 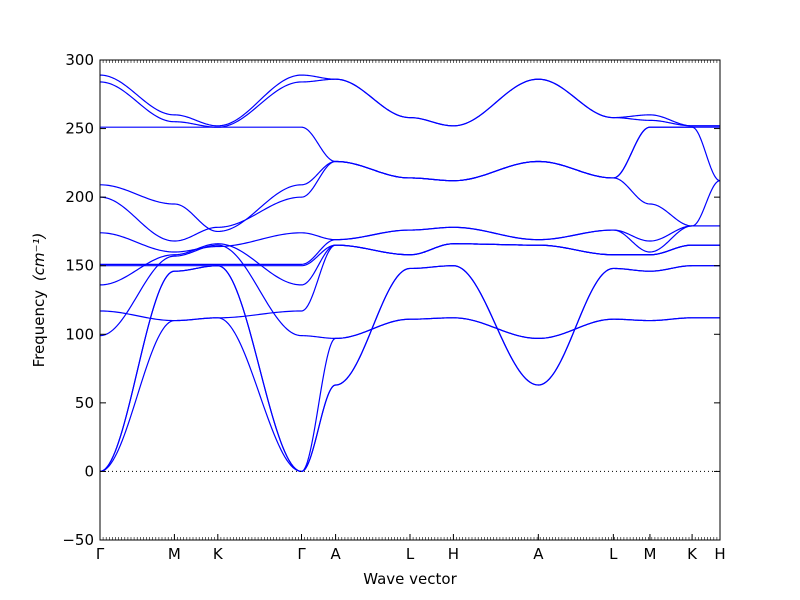 What do you see at coordinates (79, 129) in the screenshot?
I see `y-tick-label: 250` at bounding box center [79, 129].